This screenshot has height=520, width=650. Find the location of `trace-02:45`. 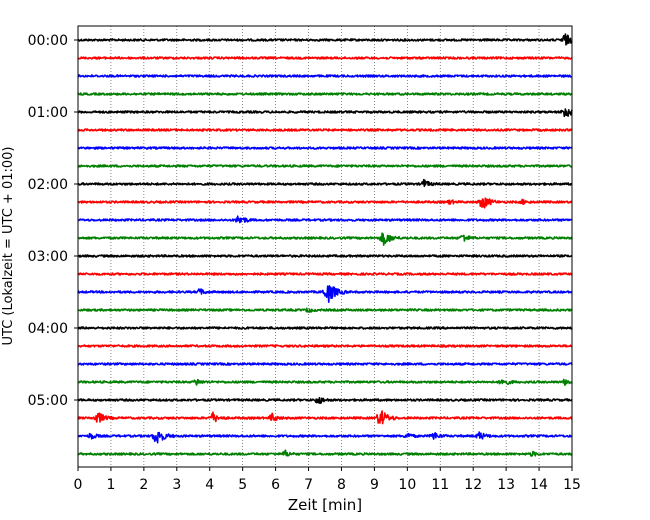

trace-02:45 is located at coordinates (325, 239).